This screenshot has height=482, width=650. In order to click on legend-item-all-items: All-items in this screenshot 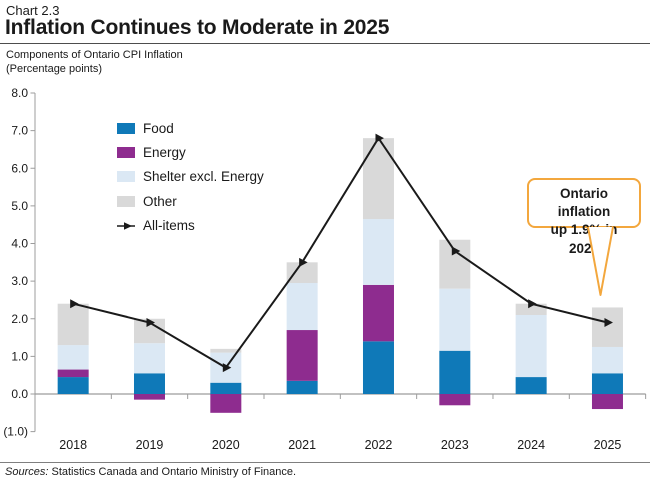, I will do `click(190, 226)`.